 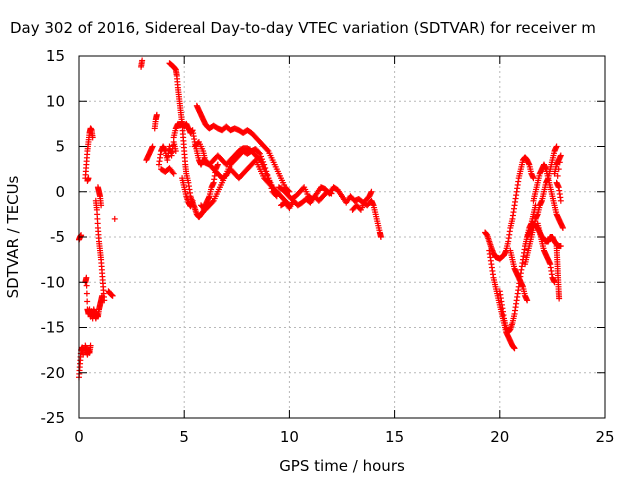 I want to click on y-axis-label: SDTVAR / TECUs, so click(x=13, y=236).